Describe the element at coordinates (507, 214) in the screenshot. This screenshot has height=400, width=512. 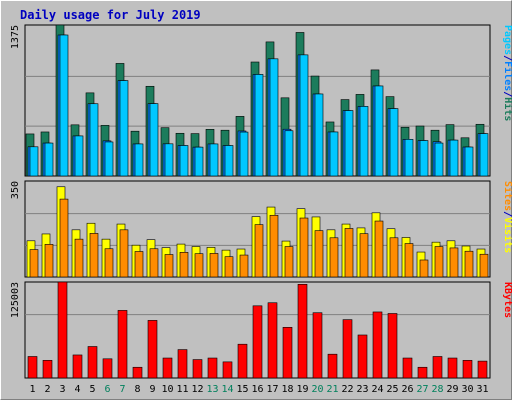
I see `visits-legend-item: /` at that location.